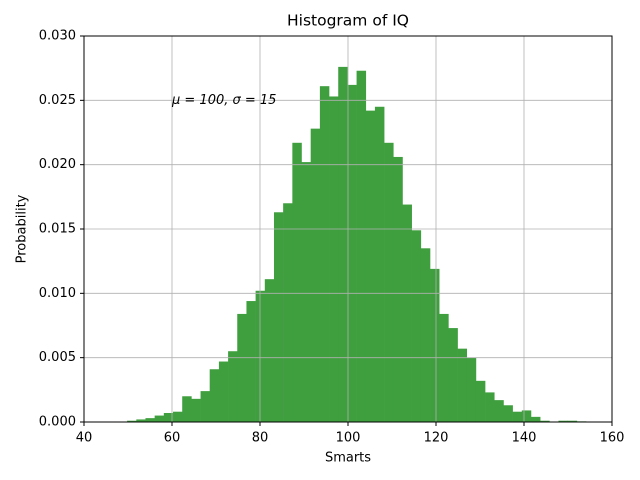 This screenshot has height=480, width=640. What do you see at coordinates (223, 100) in the screenshot?
I see `annotation: μ = 100, σ = 15` at bounding box center [223, 100].